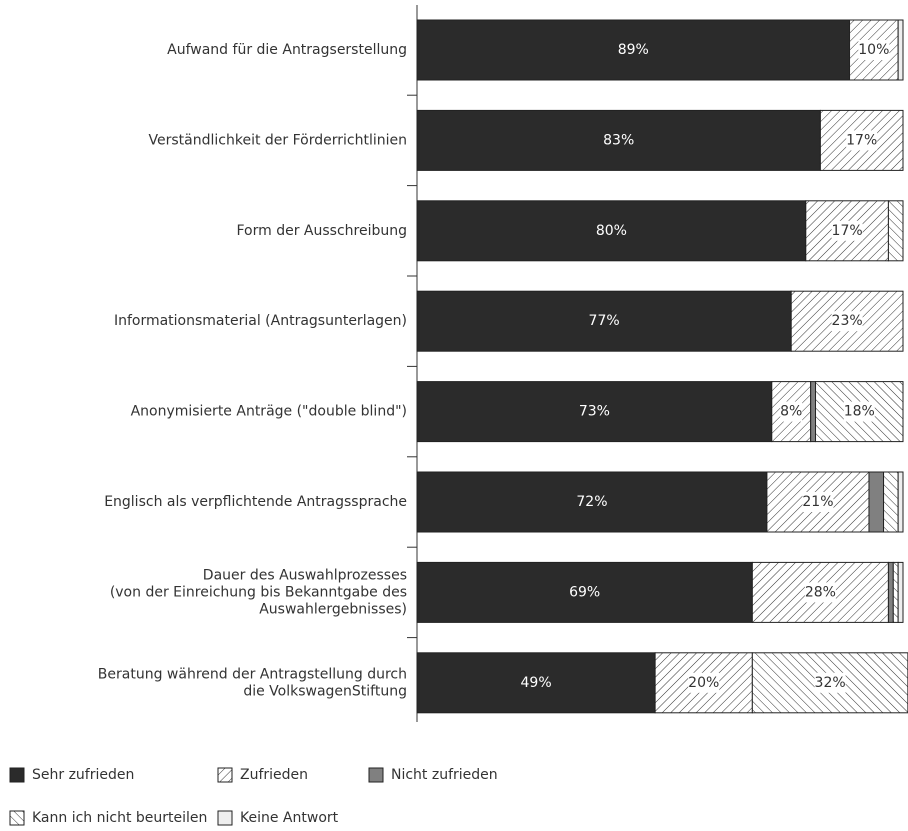 The height and width of the screenshot is (831, 908). Describe the element at coordinates (83, 775) in the screenshot. I see `legend-label: Sehr zufrieden` at that location.